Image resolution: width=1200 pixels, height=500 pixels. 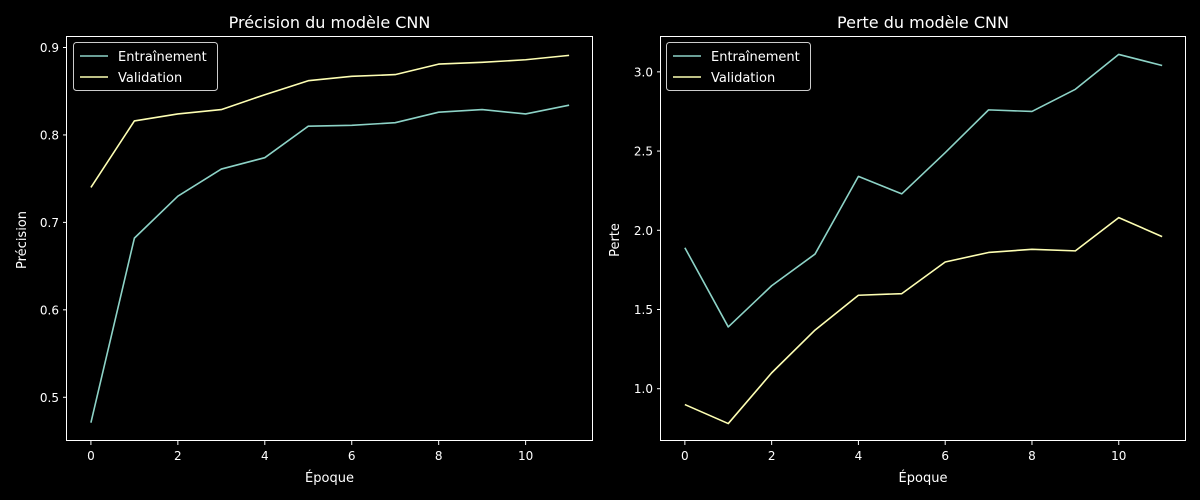 What do you see at coordinates (643, 231) in the screenshot?
I see `loss-y-tick-label: 2.0` at bounding box center [643, 231].